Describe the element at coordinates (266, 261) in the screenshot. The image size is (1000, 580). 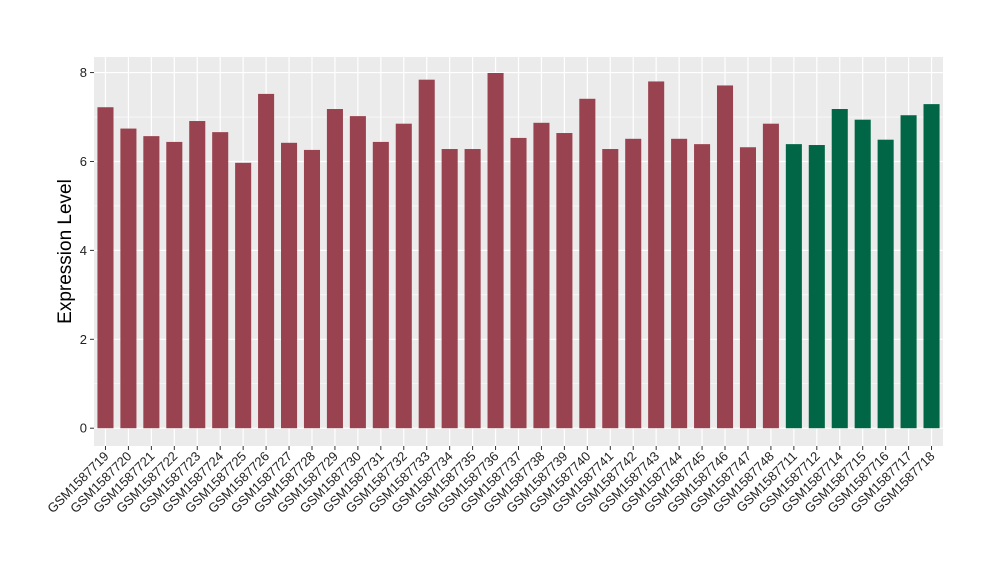
I see `bar-GSM1587726` at that location.